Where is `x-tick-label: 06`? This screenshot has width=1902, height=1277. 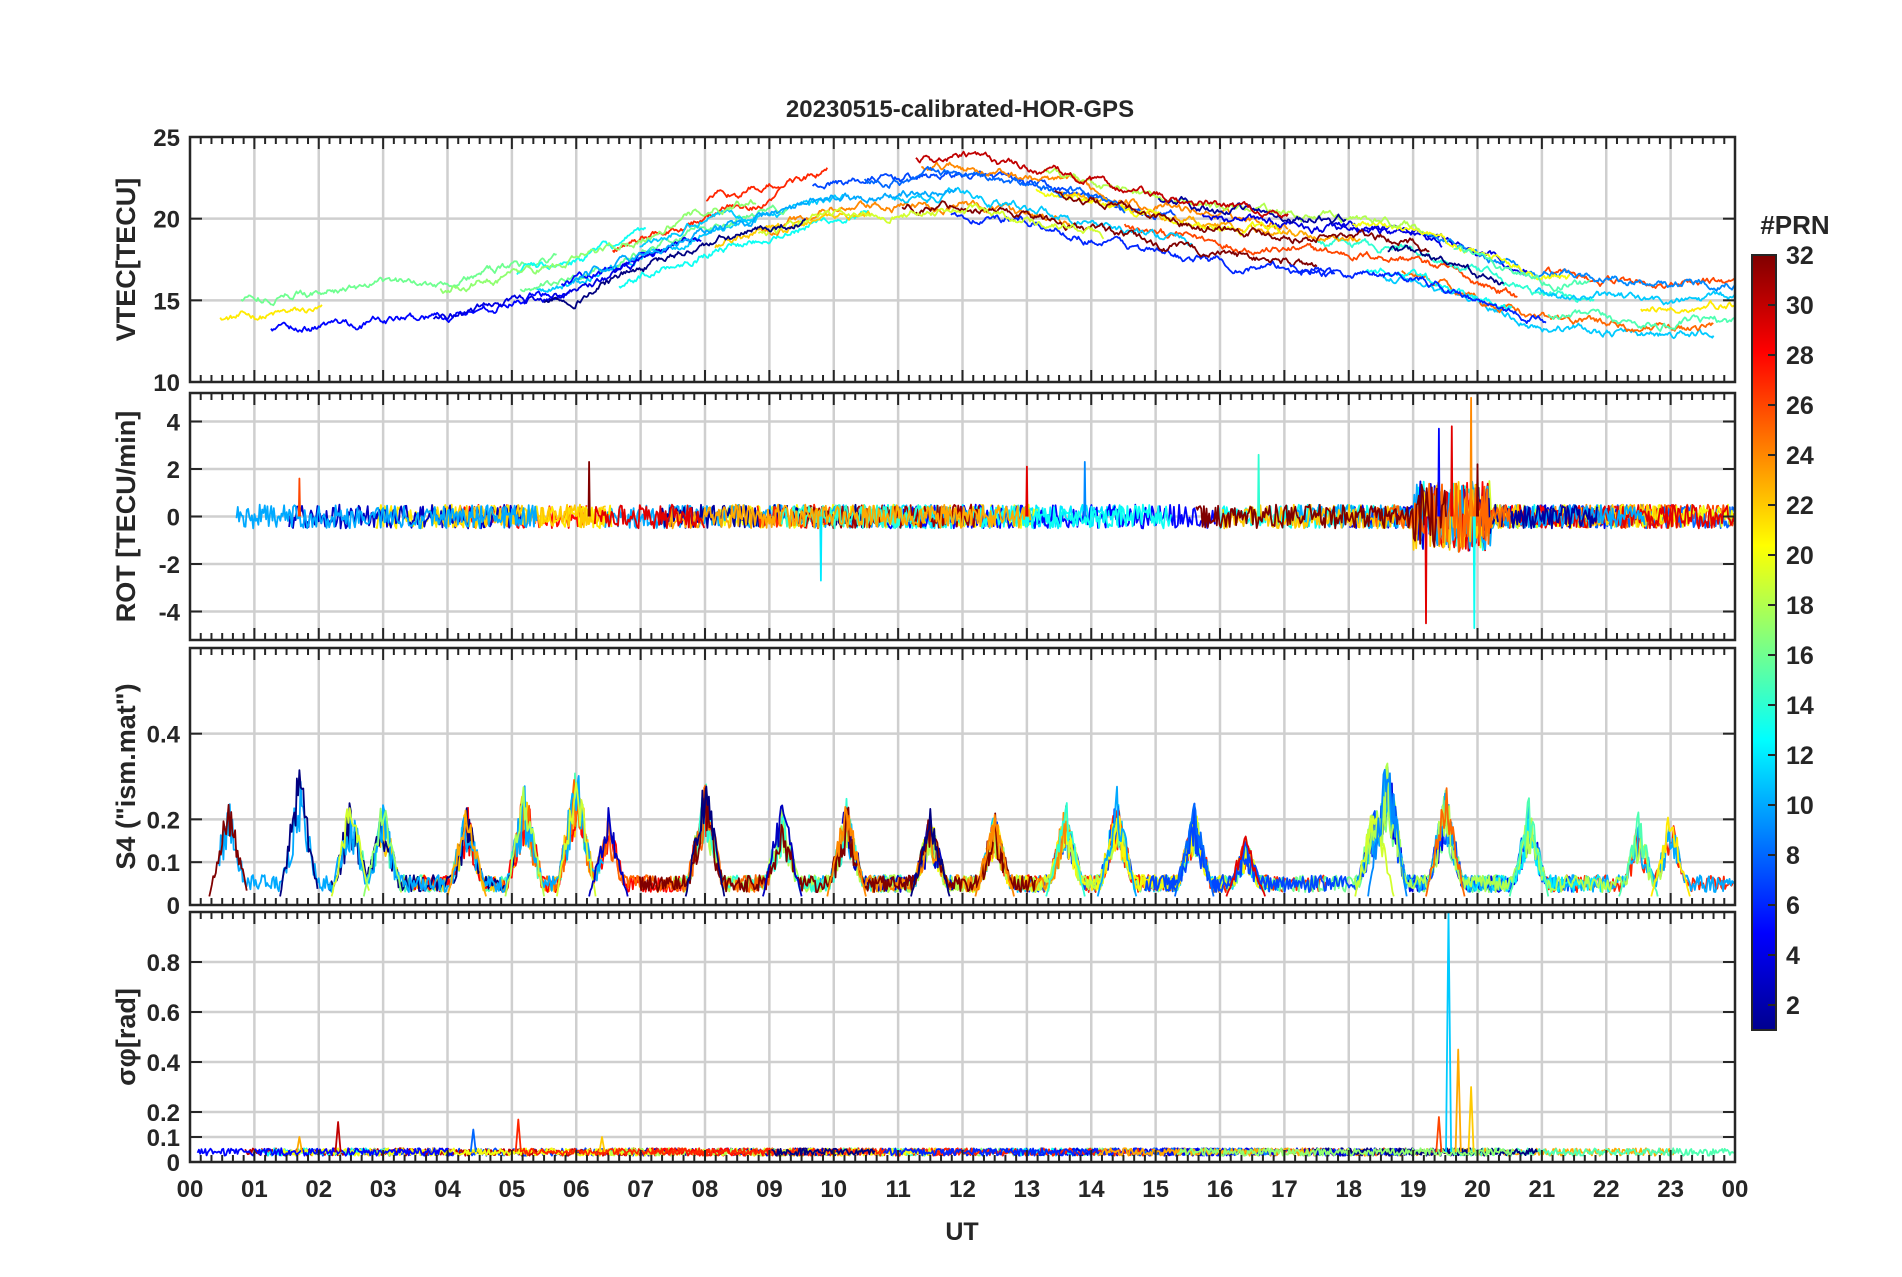
x-tick-label: 06 is located at coordinates (576, 1189).